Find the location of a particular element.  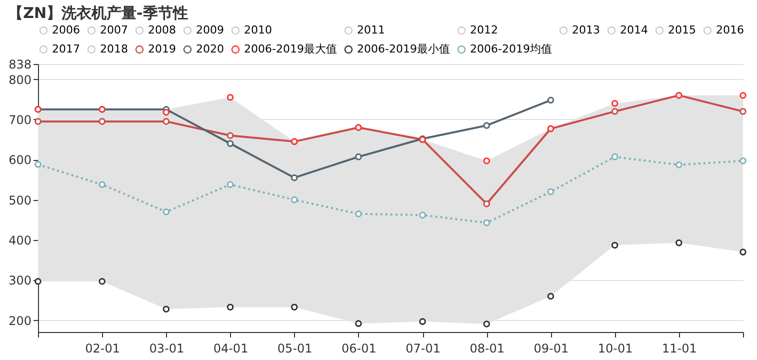

y-tick-label: 800 is located at coordinates (20, 79).